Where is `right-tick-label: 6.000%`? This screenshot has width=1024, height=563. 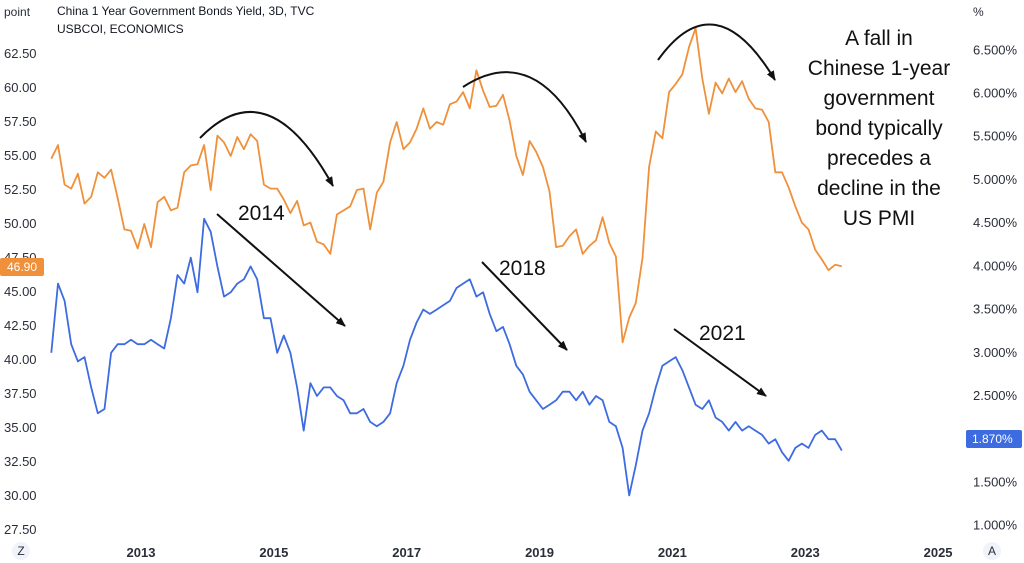 right-tick-label: 6.000% is located at coordinates (995, 92).